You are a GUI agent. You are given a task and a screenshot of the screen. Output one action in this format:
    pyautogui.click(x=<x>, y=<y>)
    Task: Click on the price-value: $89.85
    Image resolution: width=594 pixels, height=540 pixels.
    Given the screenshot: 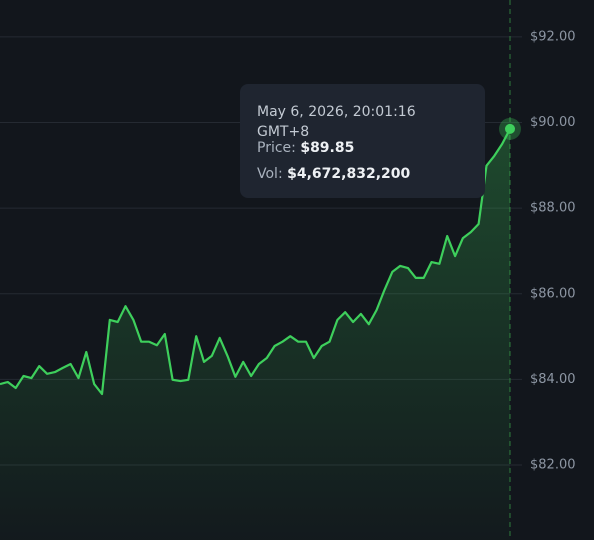 What is the action you would take?
    pyautogui.click(x=327, y=148)
    